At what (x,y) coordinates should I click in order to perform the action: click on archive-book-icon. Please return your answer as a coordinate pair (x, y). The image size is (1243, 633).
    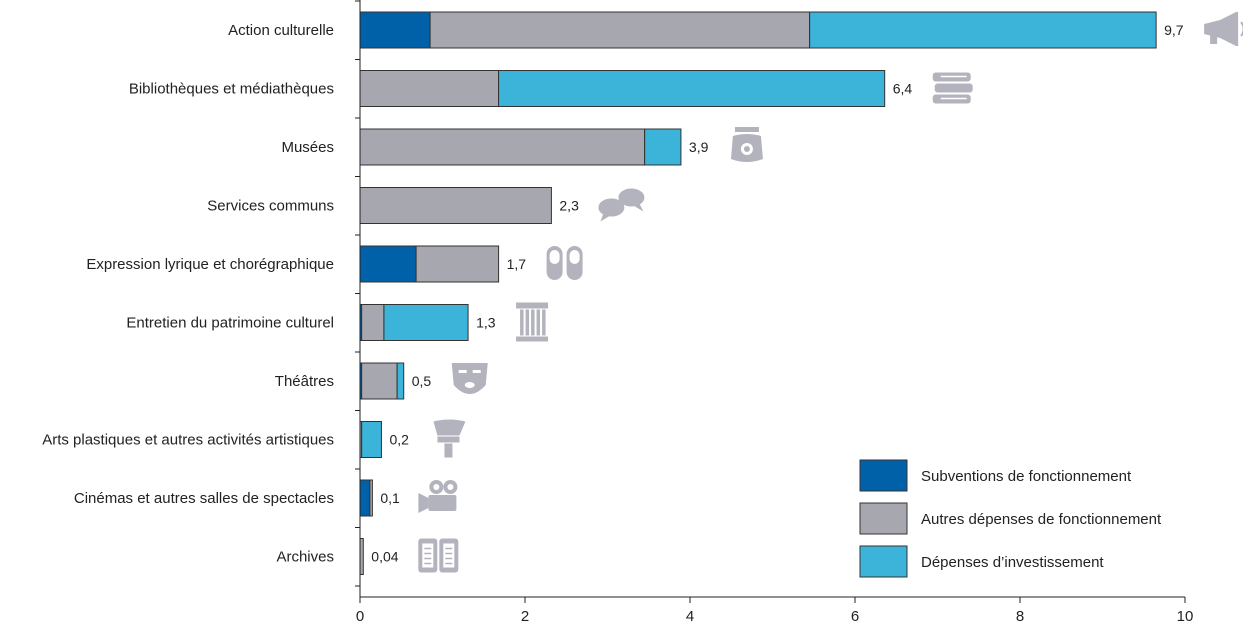
    Looking at the image, I should click on (438, 555).